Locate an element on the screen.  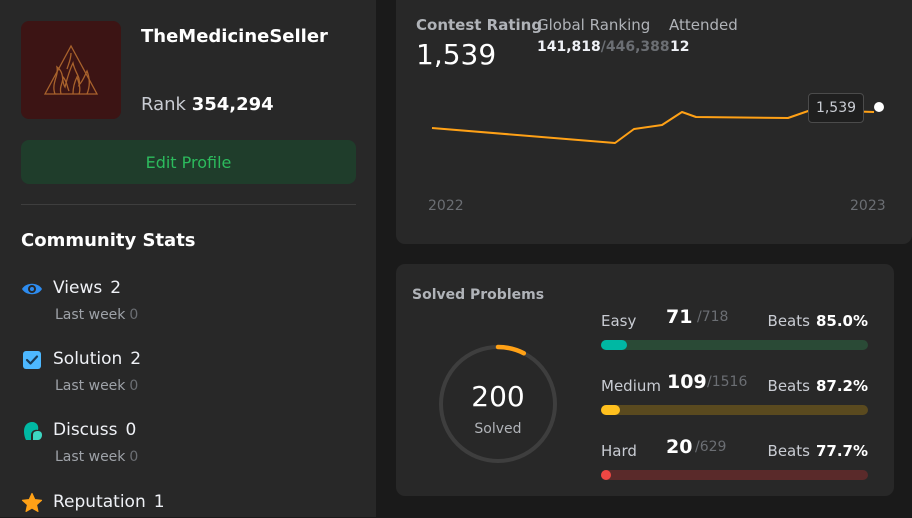
stat-discuss-sub: Last week 0 is located at coordinates (96, 457).